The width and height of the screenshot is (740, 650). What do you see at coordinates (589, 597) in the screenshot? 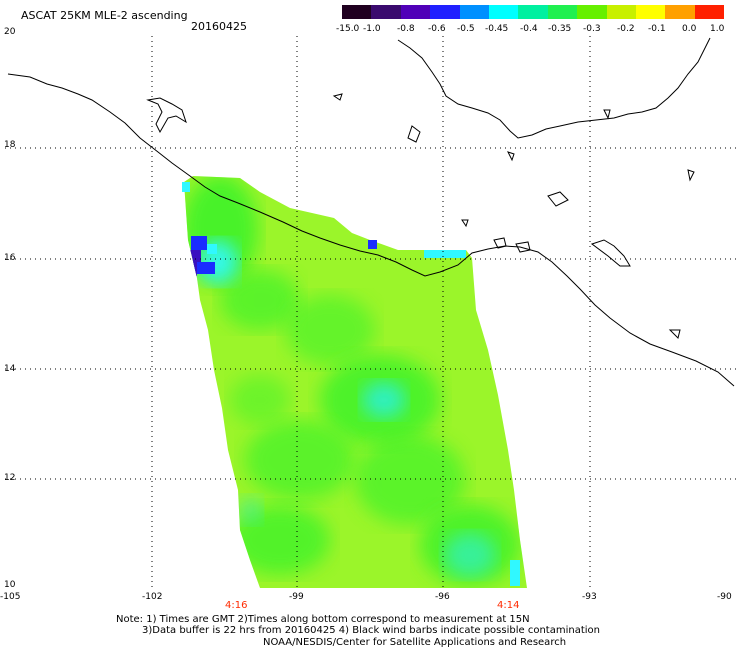
I see `lon-label-93: -93` at bounding box center [589, 597].